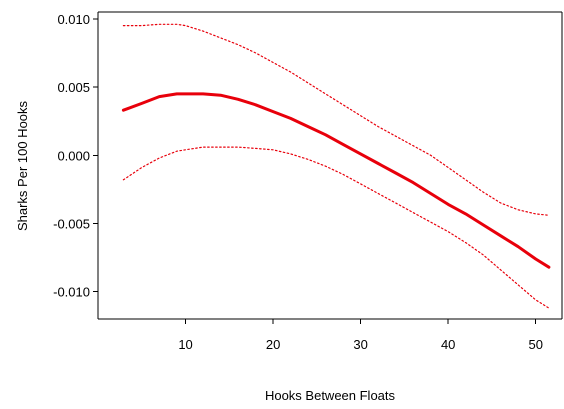 This screenshot has height=409, width=564. I want to click on y-axis-title: Sharks Per 100 Hooks, so click(22, 165).